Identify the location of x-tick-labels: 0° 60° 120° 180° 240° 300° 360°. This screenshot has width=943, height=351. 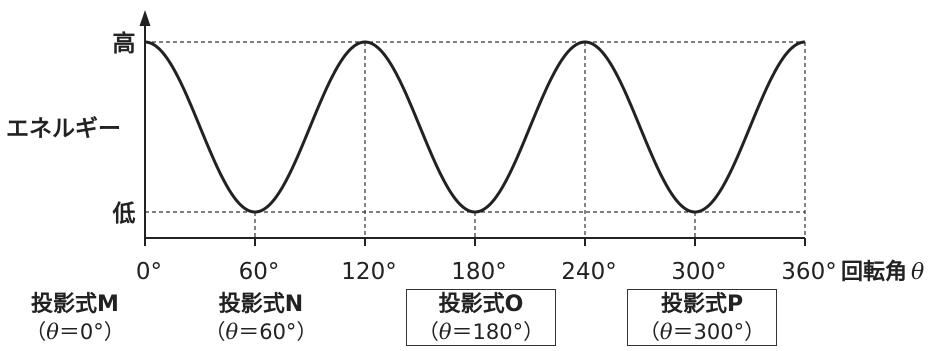
(486, 272).